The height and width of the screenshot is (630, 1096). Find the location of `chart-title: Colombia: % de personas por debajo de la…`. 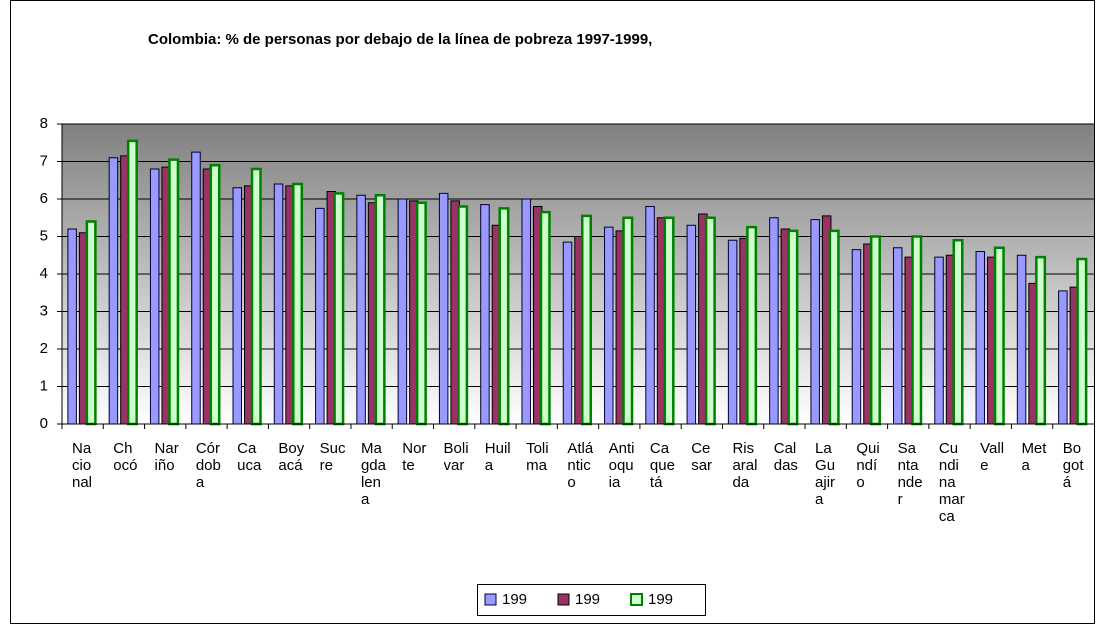

chart-title: Colombia: % de personas por debajo de la… is located at coordinates (400, 39).